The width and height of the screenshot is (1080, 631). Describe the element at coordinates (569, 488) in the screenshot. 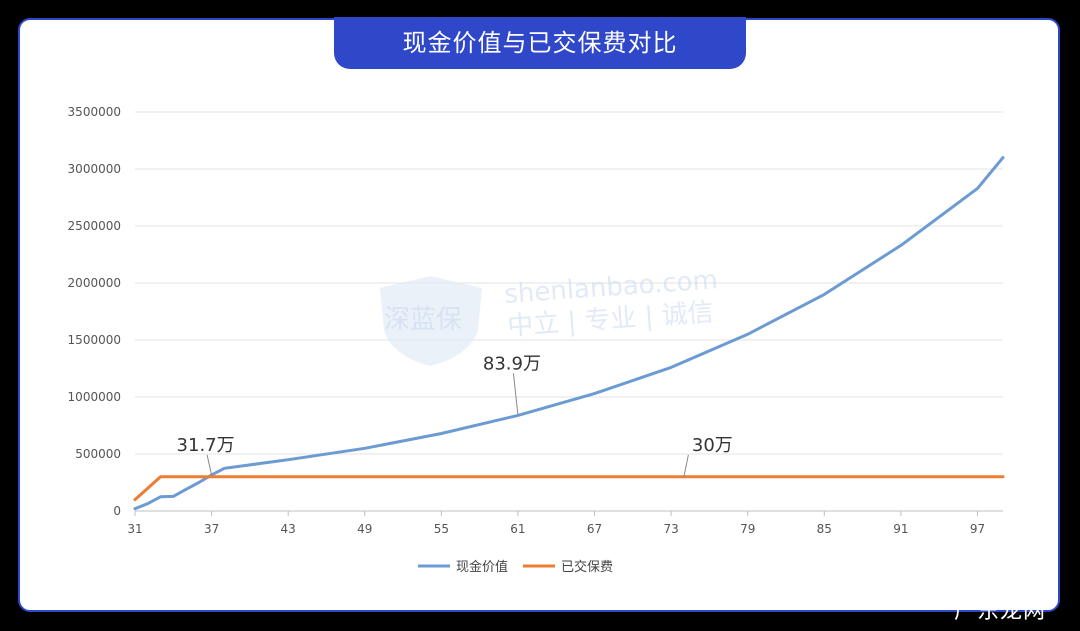

I see `premium-line` at that location.